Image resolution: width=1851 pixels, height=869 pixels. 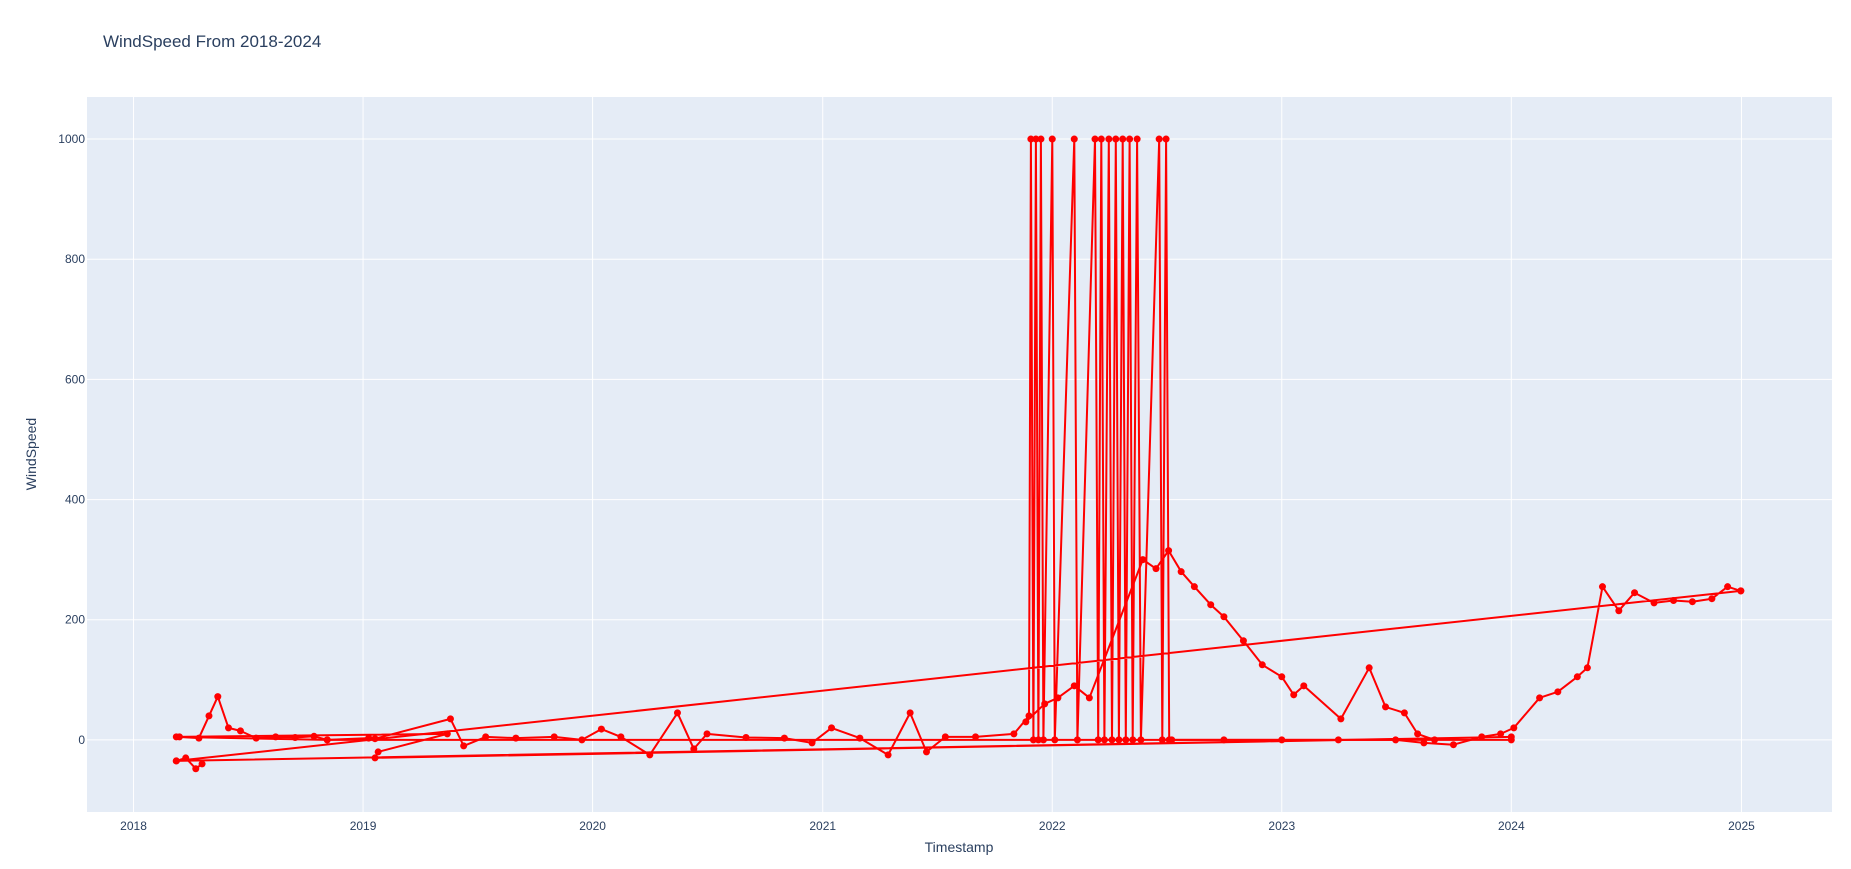 What do you see at coordinates (1281, 826) in the screenshot?
I see `x-tick-label: 2023` at bounding box center [1281, 826].